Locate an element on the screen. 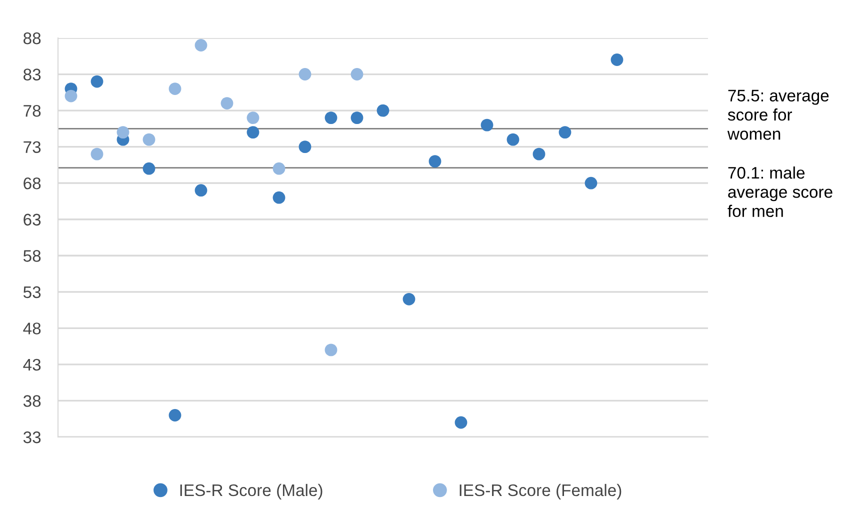 The height and width of the screenshot is (522, 851). y-tick-label: 58 is located at coordinates (32, 256).